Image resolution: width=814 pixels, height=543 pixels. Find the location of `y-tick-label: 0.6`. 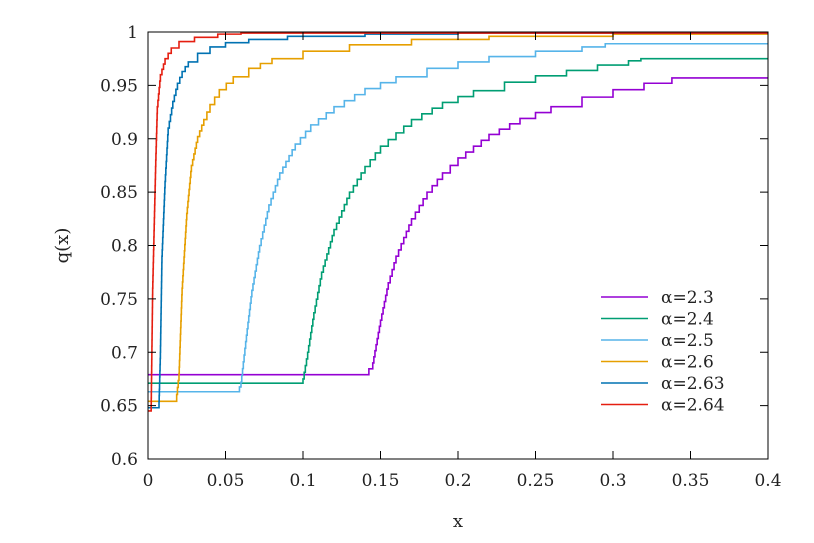

y-tick-label: 0.6 is located at coordinates (124, 460).